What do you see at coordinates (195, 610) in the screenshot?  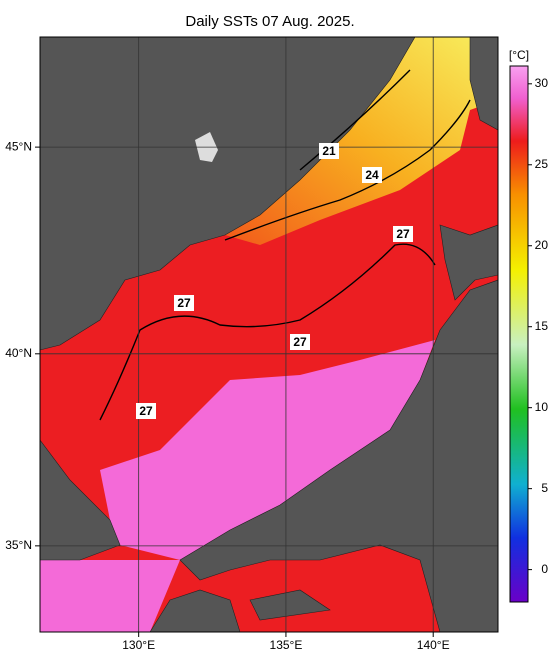 I see `kyushu` at bounding box center [195, 610].